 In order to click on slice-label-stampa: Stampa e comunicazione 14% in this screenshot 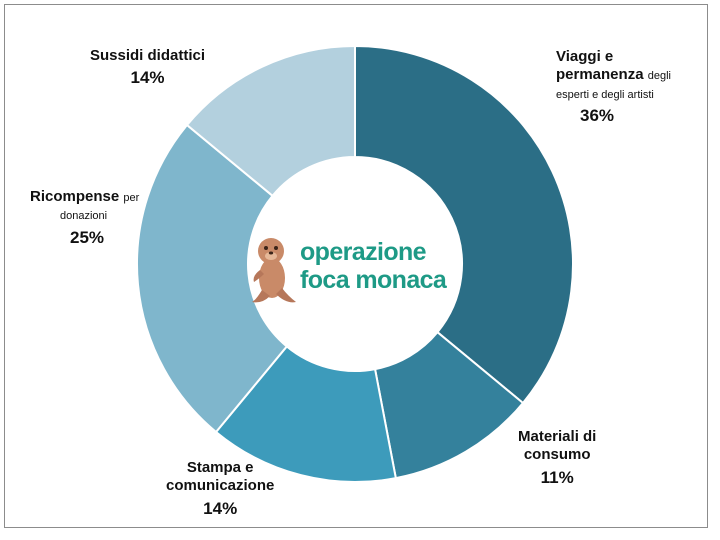, I will do `click(220, 488)`.